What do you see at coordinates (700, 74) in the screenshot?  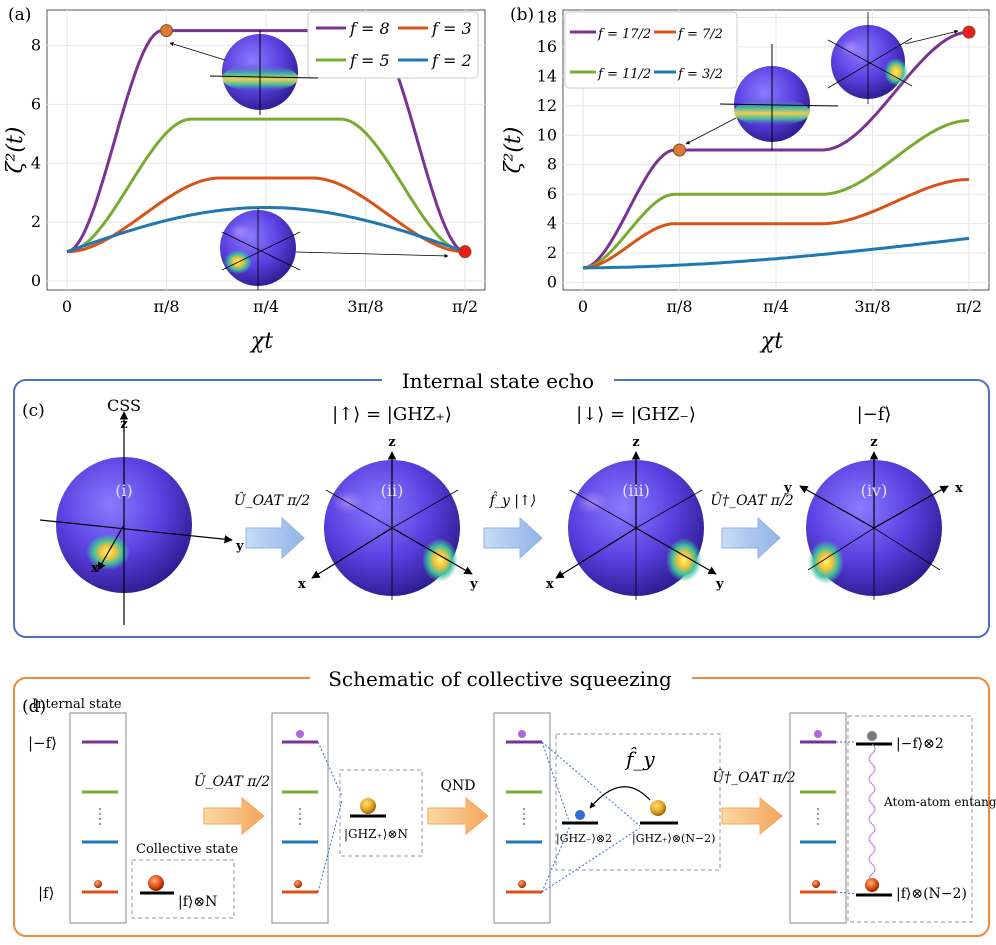 I see `legend-b-item-3: f = 3/2` at bounding box center [700, 74].